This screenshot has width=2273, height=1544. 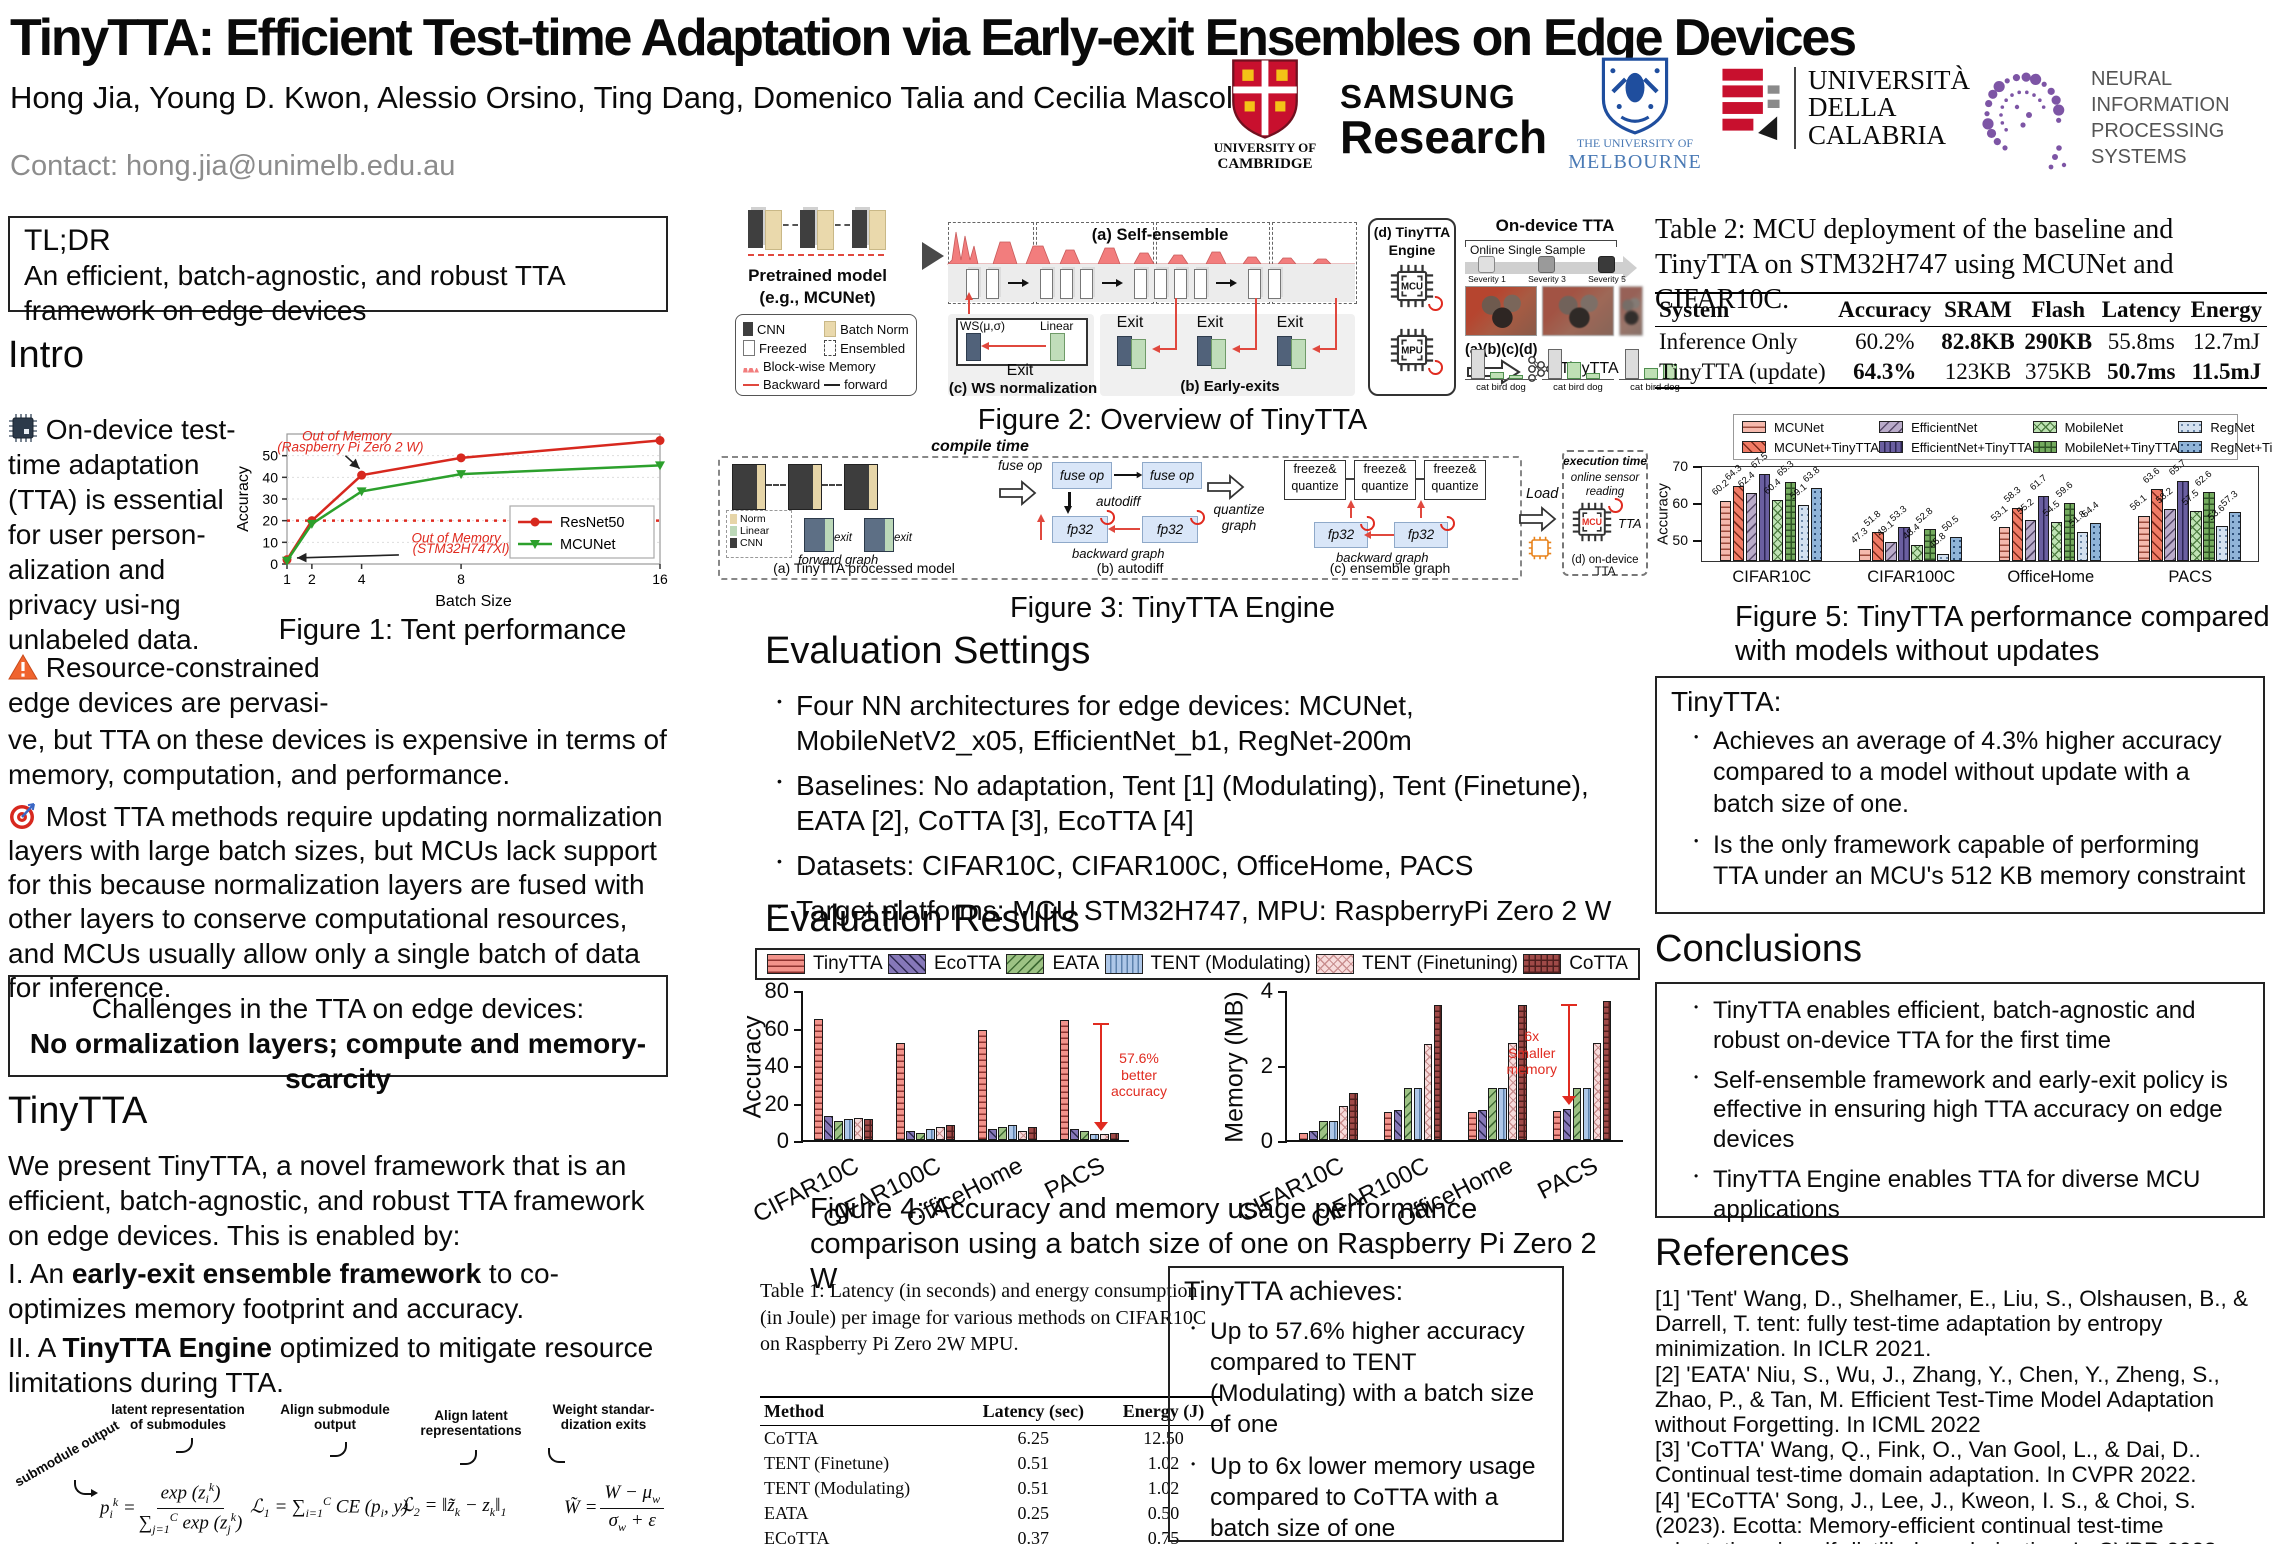 I want to click on f2-mcu-svg: MCU, so click(x=1412, y=286).